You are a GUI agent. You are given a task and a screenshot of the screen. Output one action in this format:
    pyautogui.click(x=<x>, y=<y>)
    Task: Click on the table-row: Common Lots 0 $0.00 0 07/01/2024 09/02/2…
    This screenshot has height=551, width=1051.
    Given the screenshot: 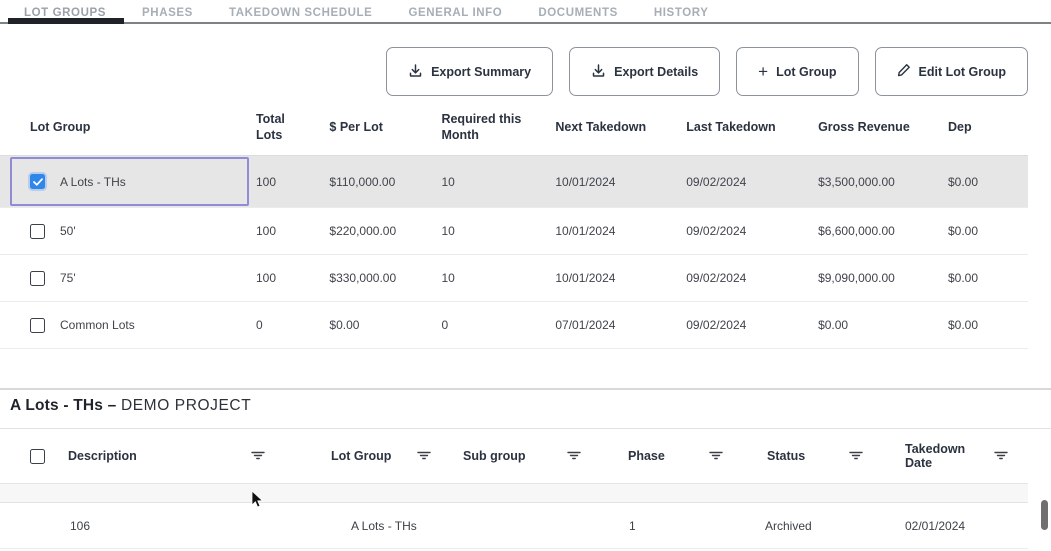 What is the action you would take?
    pyautogui.click(x=514, y=324)
    